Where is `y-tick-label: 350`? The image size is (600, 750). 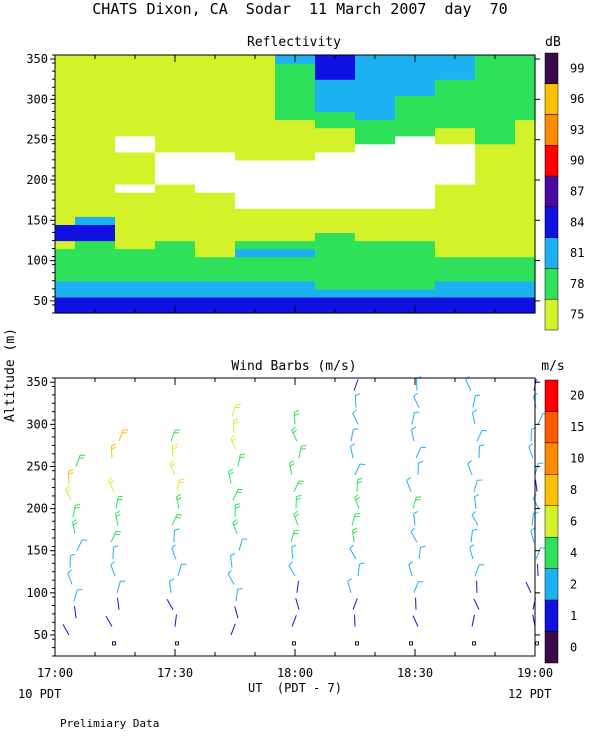 y-tick-label: 350 is located at coordinates (37, 382).